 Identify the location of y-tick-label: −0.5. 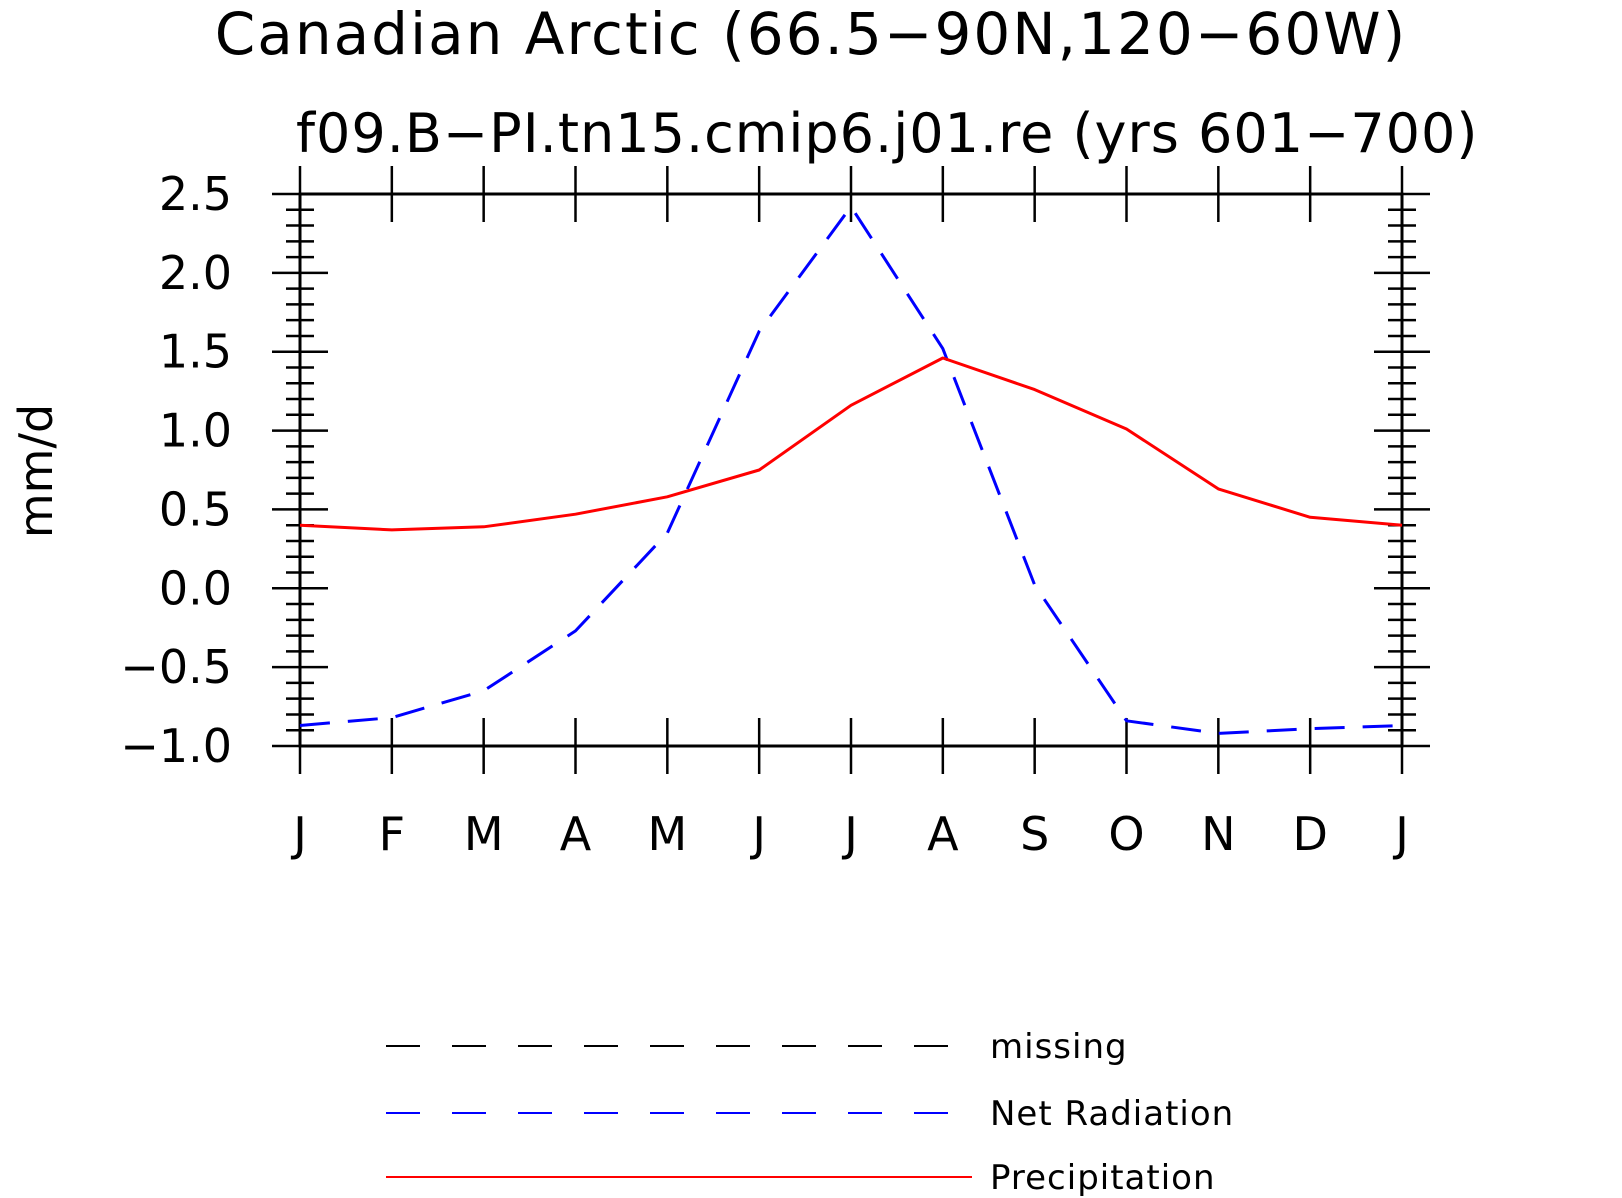
(176, 667).